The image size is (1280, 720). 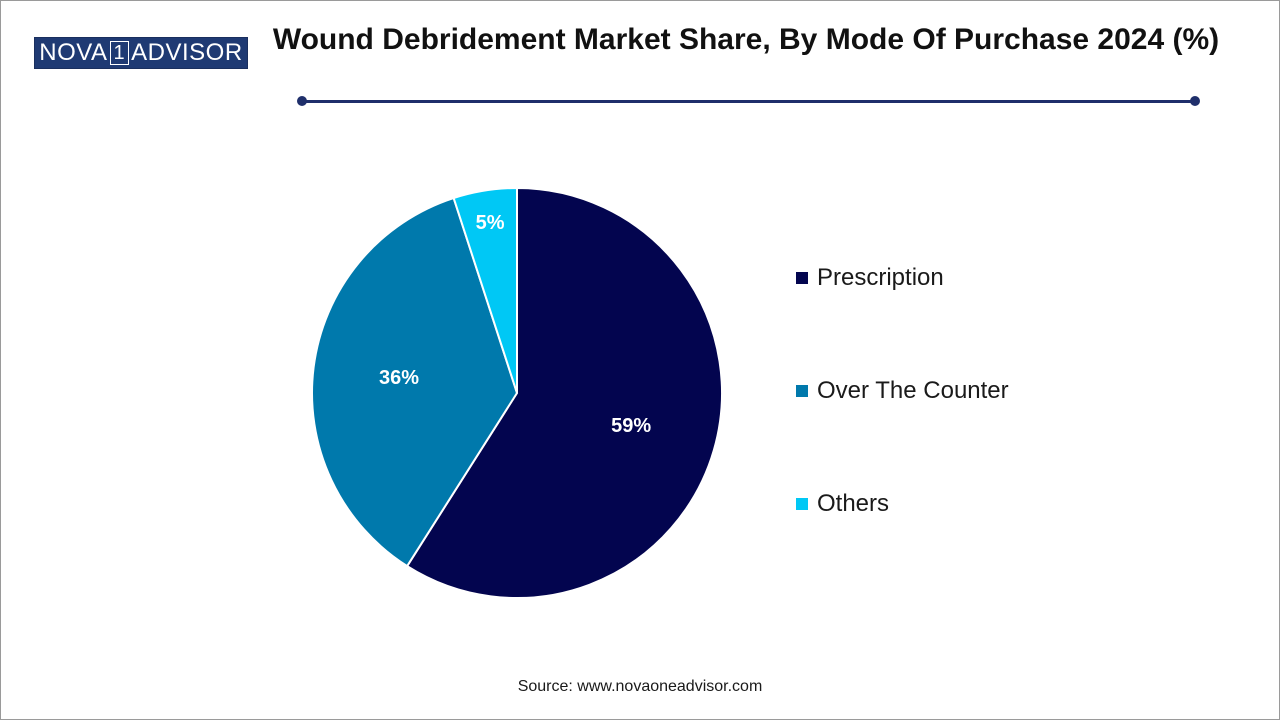 I want to click on logo-text-left: NOVA, so click(x=73, y=52).